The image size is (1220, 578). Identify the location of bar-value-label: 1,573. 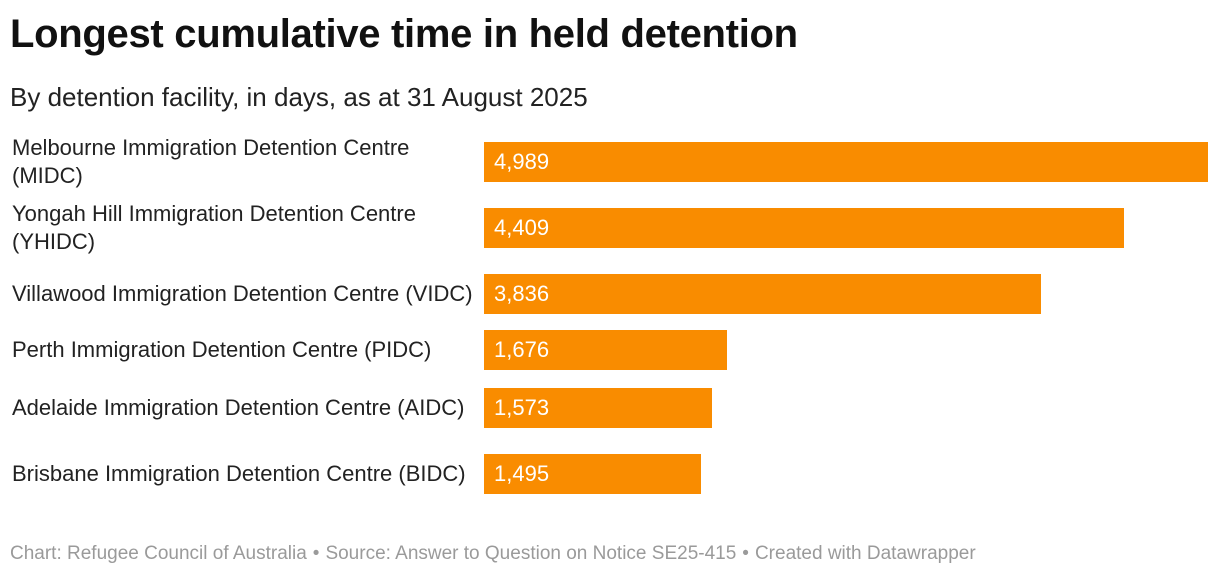
(522, 407).